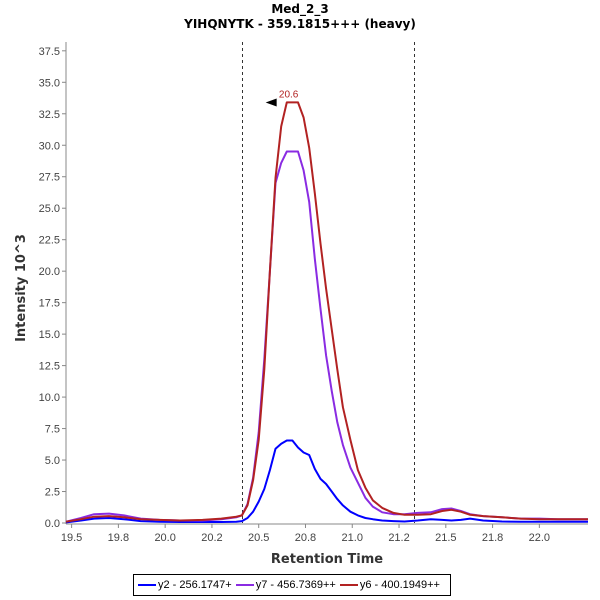 This screenshot has height=600, width=600. What do you see at coordinates (49, 52) in the screenshot?
I see `y-tick-label: 37.5` at bounding box center [49, 52].